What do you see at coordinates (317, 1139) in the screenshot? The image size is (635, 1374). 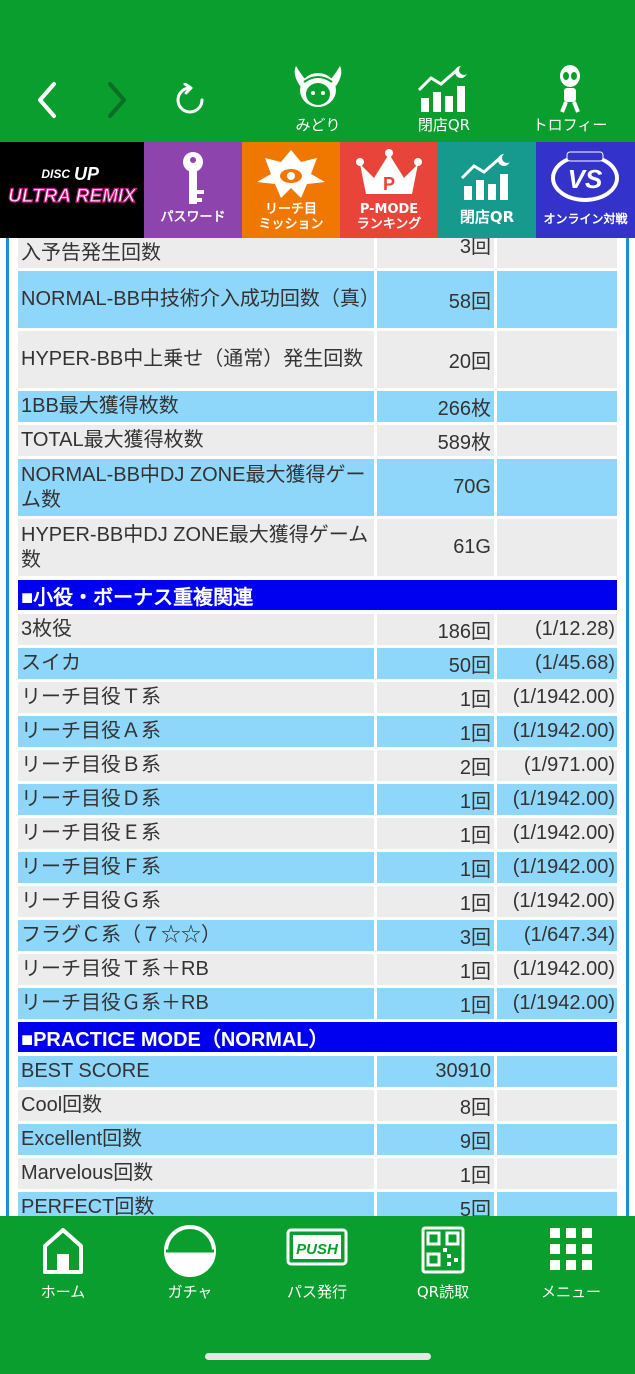 I see `table-row: Excellent回数 9回` at bounding box center [317, 1139].